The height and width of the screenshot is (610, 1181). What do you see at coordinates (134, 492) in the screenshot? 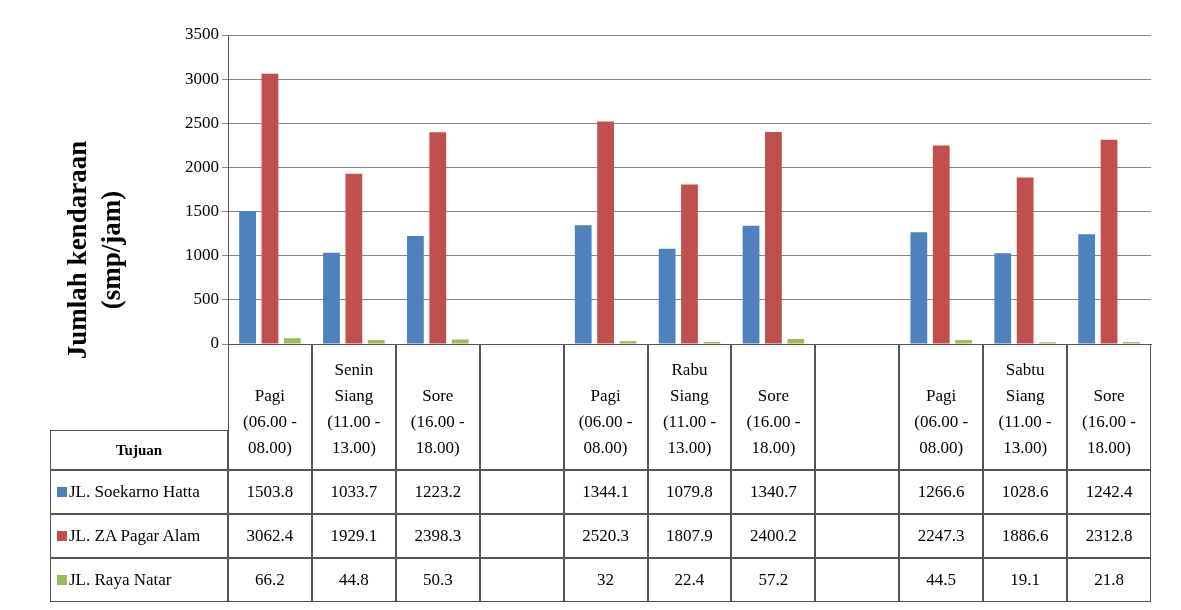
I see `legend-label: JL. Soekarno Hatta` at bounding box center [134, 492].